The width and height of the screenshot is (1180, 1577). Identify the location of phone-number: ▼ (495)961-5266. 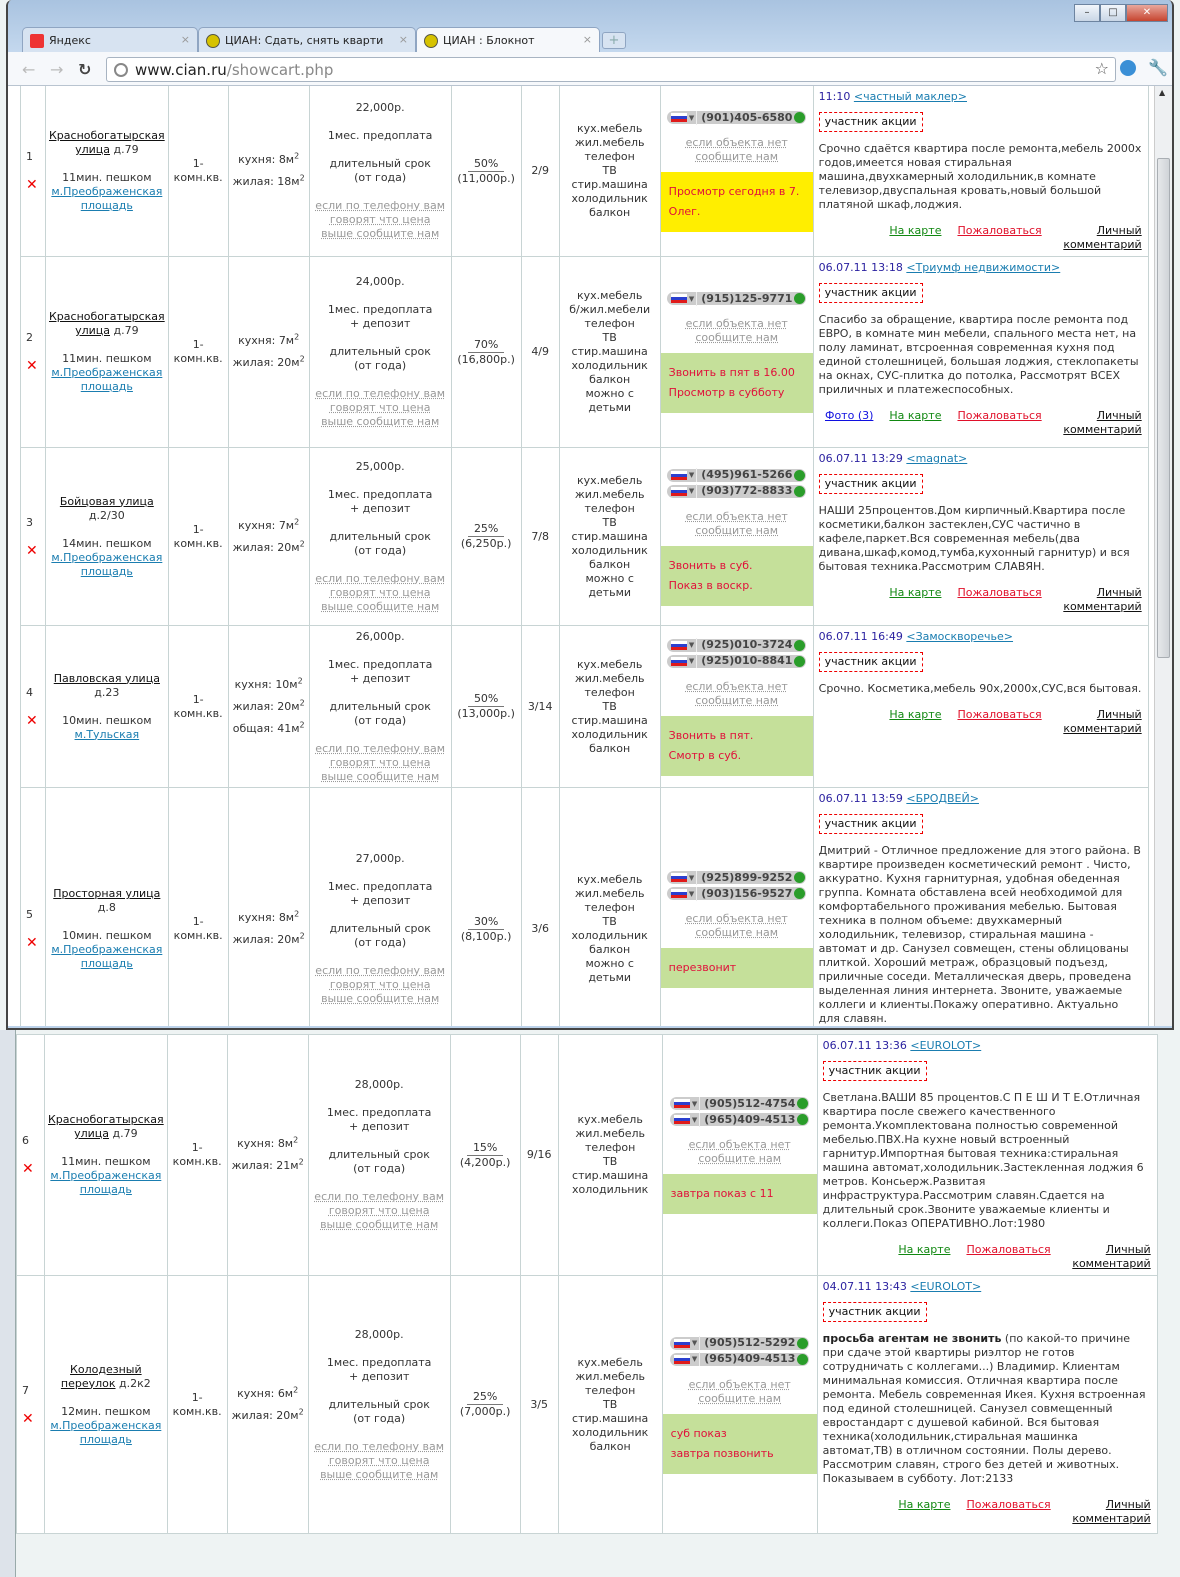
(736, 475).